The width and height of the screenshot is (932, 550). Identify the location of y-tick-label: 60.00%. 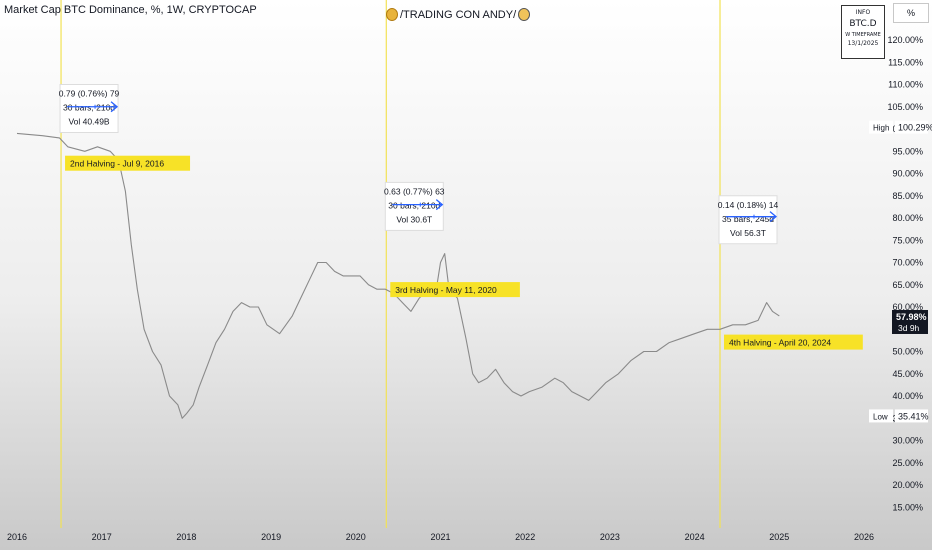
(907, 307).